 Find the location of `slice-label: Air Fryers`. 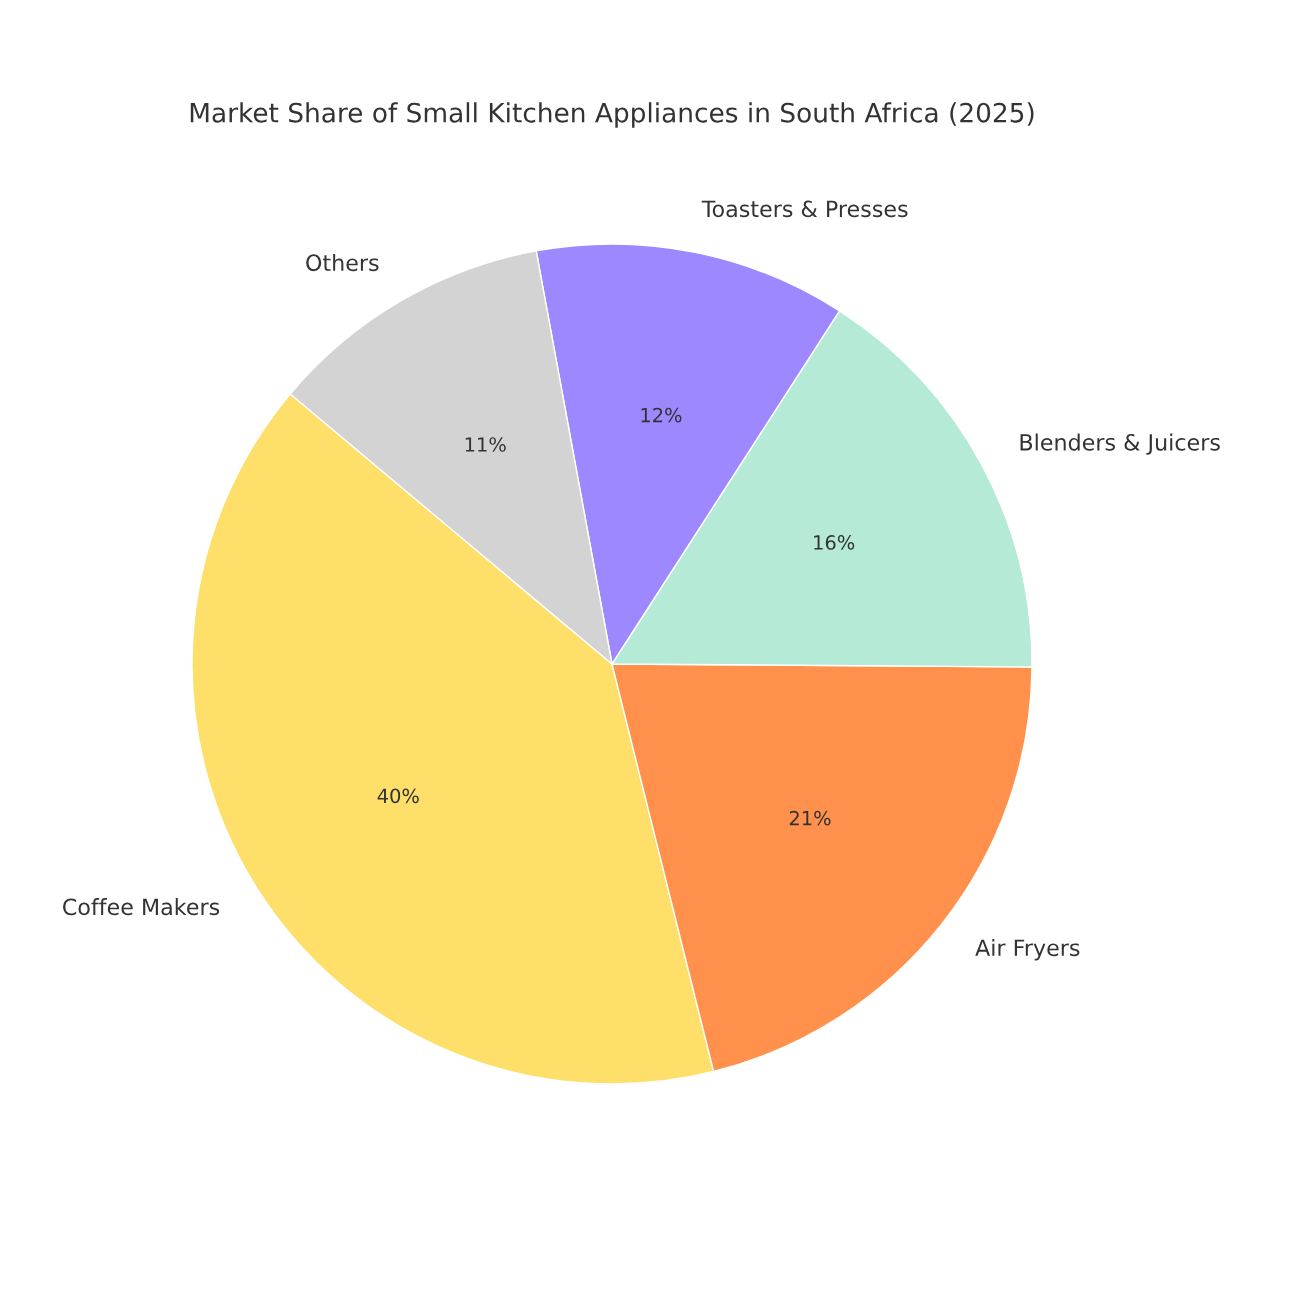

slice-label: Air Fryers is located at coordinates (1027, 949).